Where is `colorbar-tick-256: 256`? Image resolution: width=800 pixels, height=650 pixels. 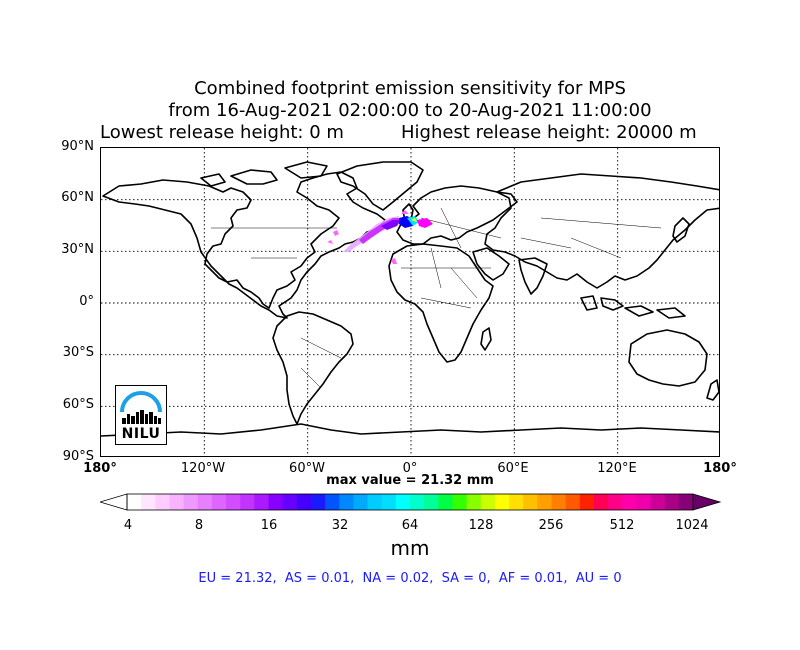 colorbar-tick-256: 256 is located at coordinates (551, 525).